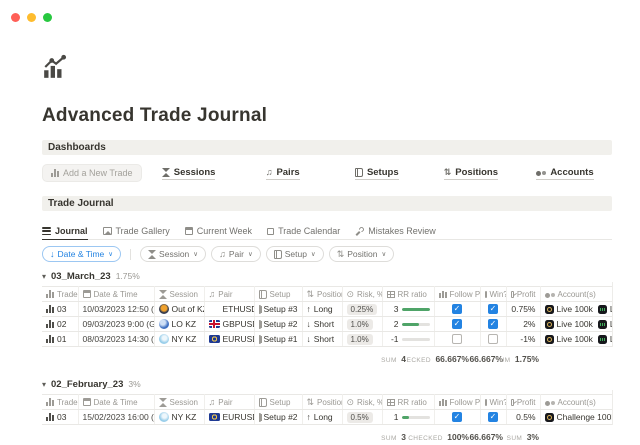 This screenshot has width=640, height=445. Describe the element at coordinates (308, 324) in the screenshot. I see `position-arrow-icon: ↓` at that location.